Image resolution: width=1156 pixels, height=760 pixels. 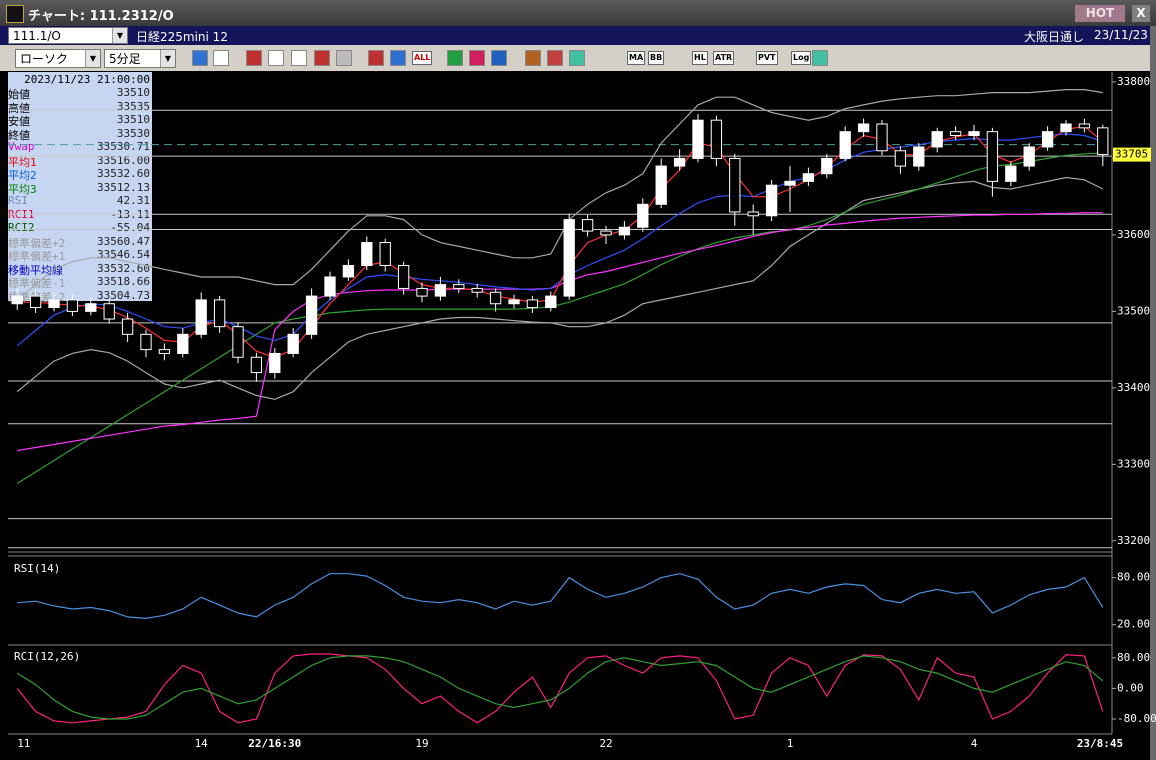 What do you see at coordinates (80, 200) in the screenshot?
I see `info-row: RSI 42.31` at bounding box center [80, 200].